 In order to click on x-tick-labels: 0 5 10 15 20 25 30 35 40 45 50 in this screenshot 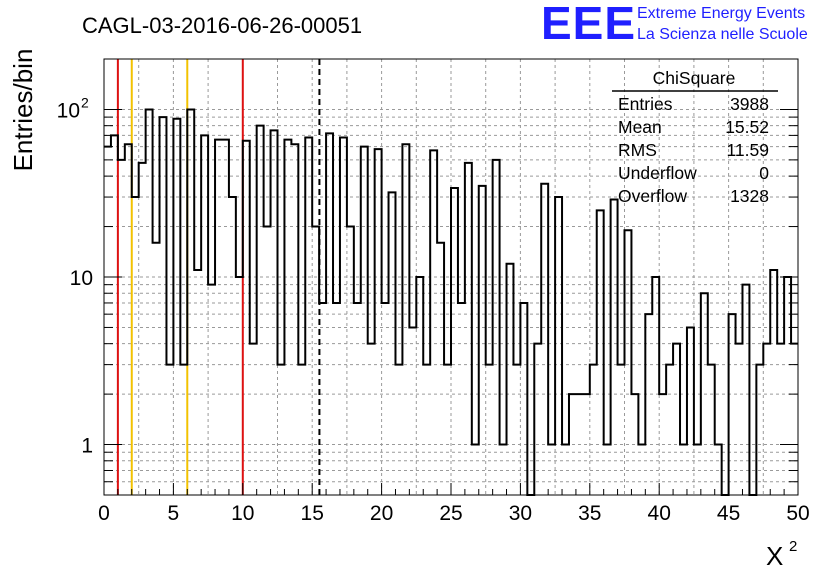, I will do `click(454, 513)`.